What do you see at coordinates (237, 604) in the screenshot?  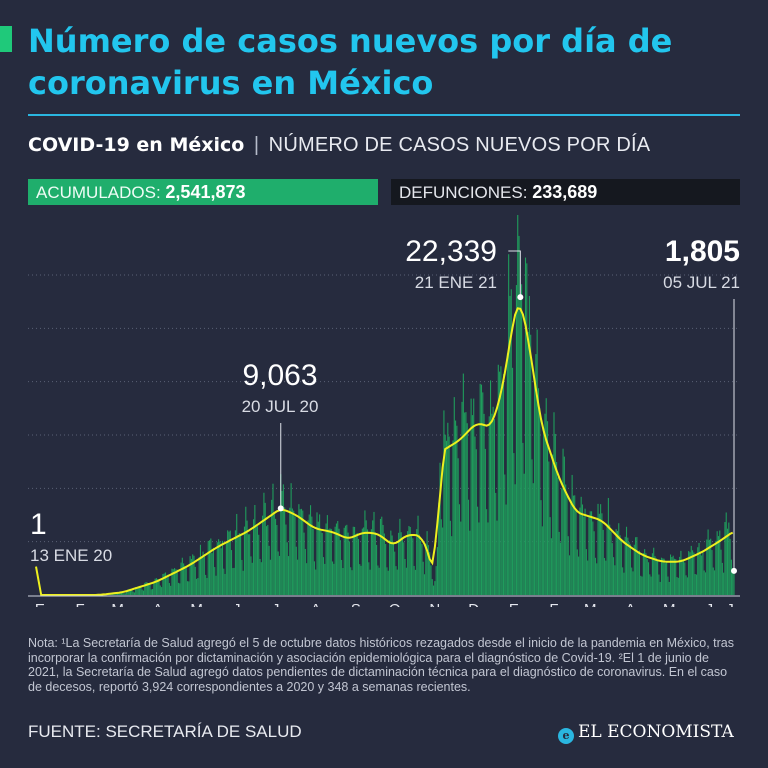 I see `x-tick-label: J` at bounding box center [237, 604].